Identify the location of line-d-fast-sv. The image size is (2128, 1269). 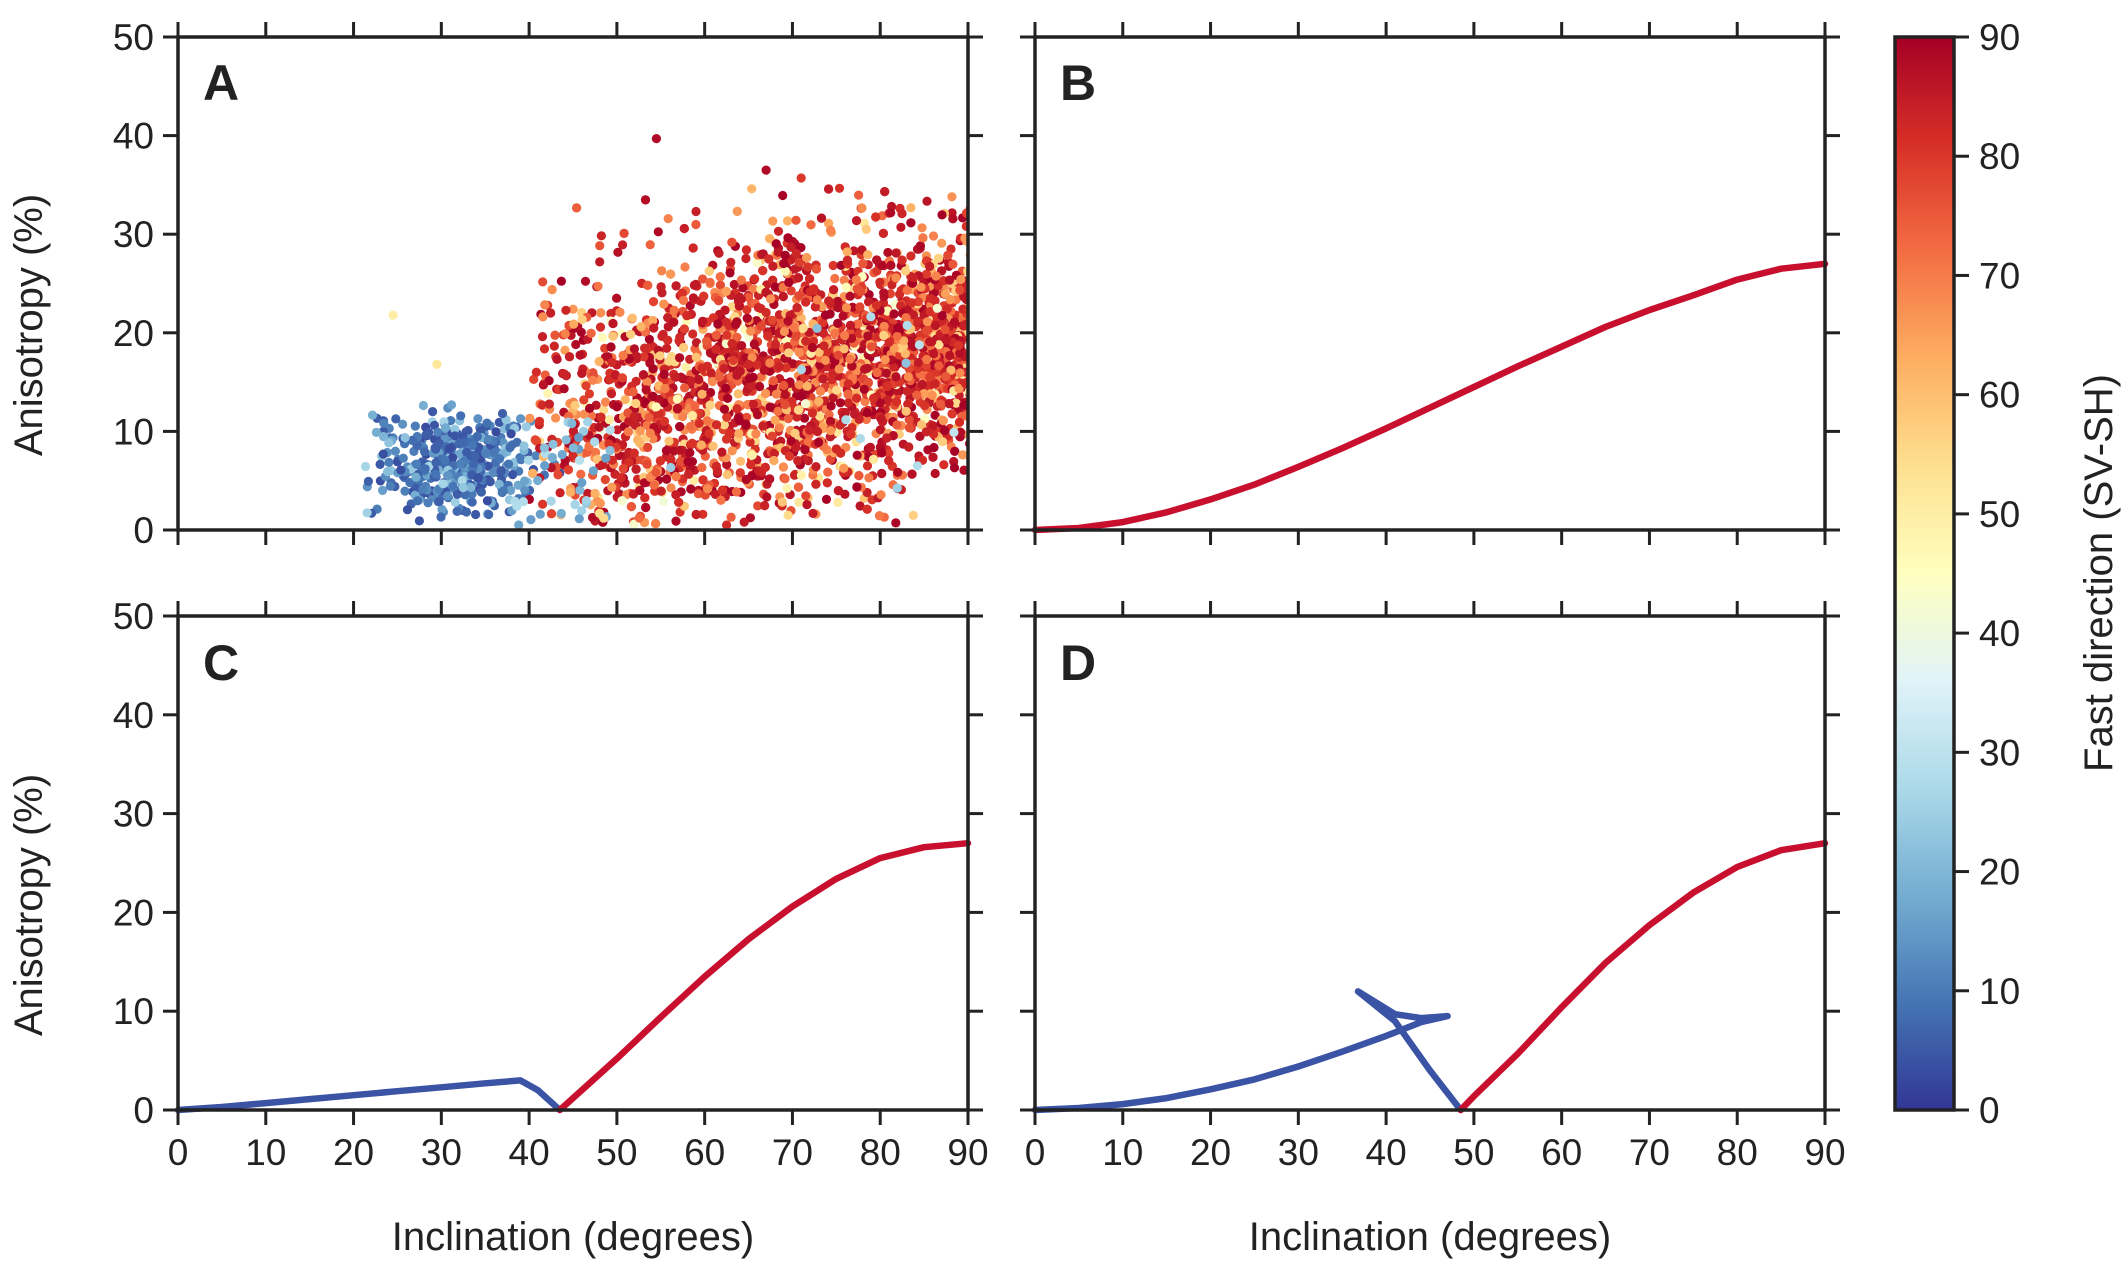
(1247, 1051).